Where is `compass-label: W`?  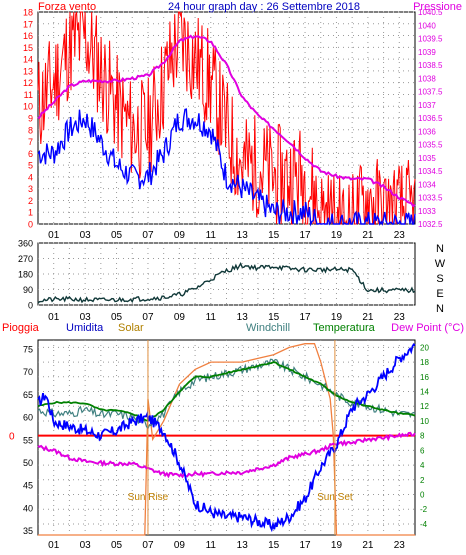 compass-label: W is located at coordinates (440, 264).